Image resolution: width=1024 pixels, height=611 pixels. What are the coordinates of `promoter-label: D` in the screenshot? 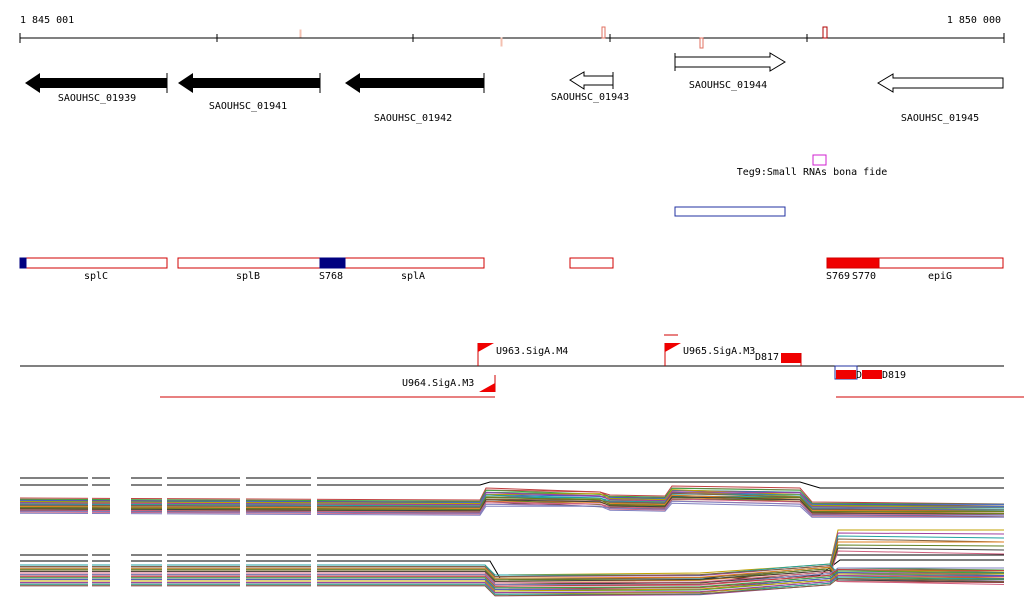 It's located at (859, 375).